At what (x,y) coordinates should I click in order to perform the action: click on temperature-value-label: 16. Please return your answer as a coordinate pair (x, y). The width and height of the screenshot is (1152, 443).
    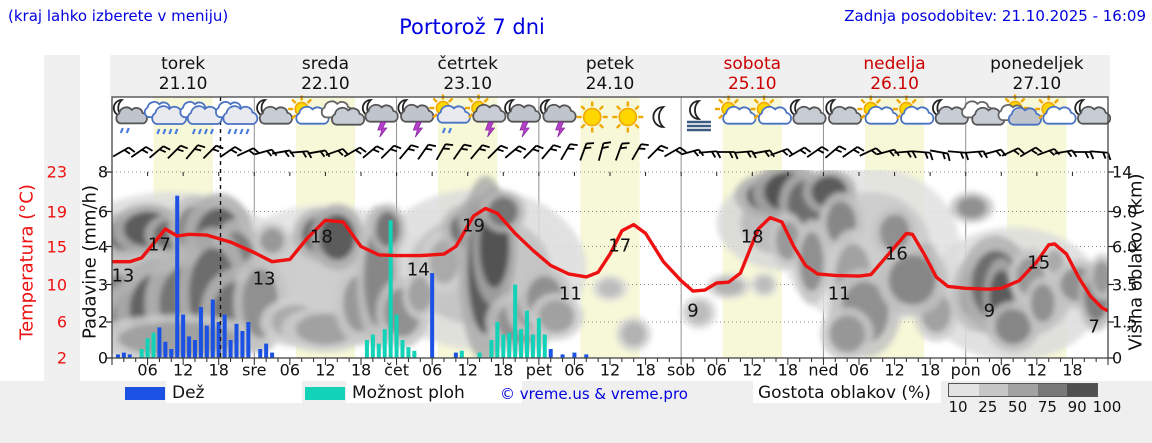
    Looking at the image, I should click on (896, 254).